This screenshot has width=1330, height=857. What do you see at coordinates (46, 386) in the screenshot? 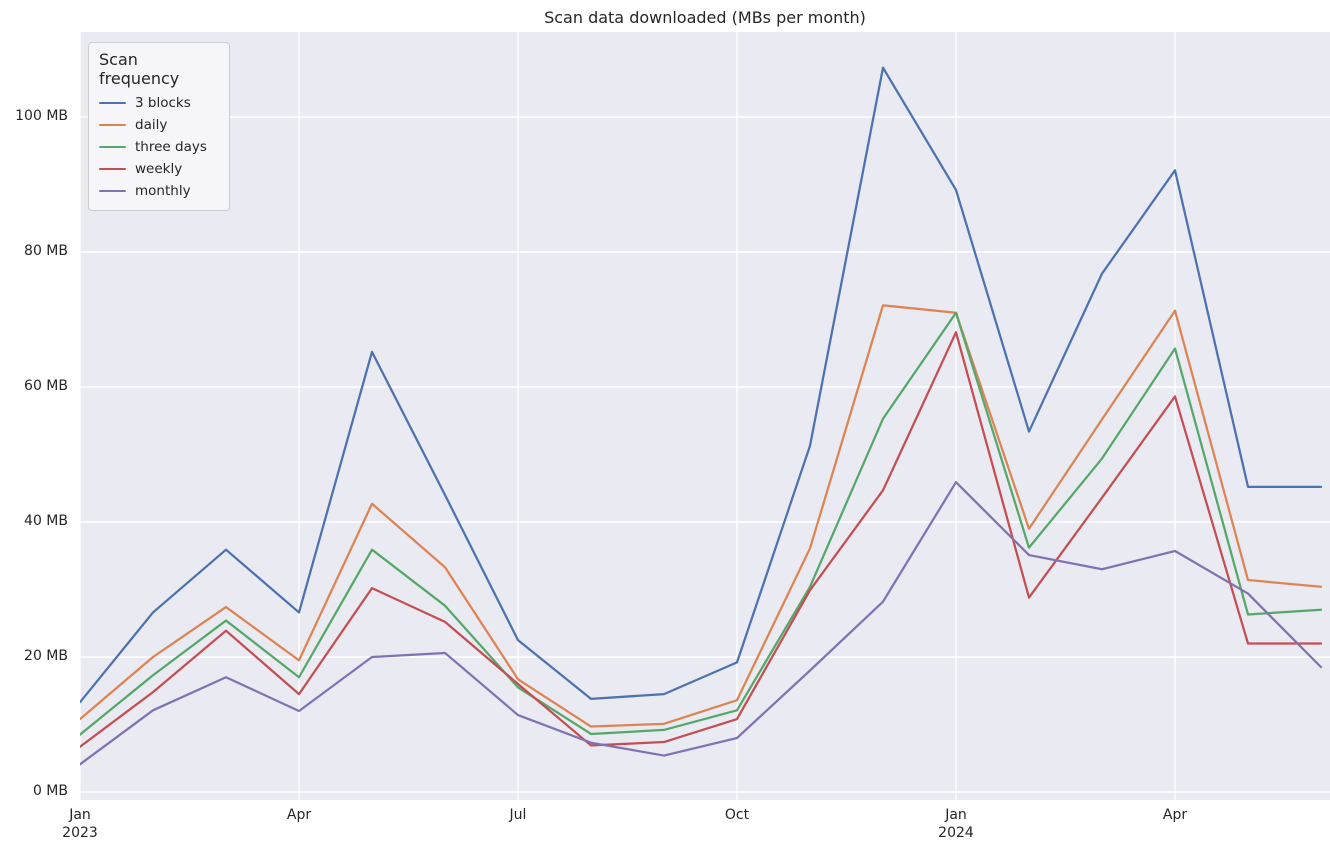
I see `y-tick-label: 60 MB` at bounding box center [46, 386].